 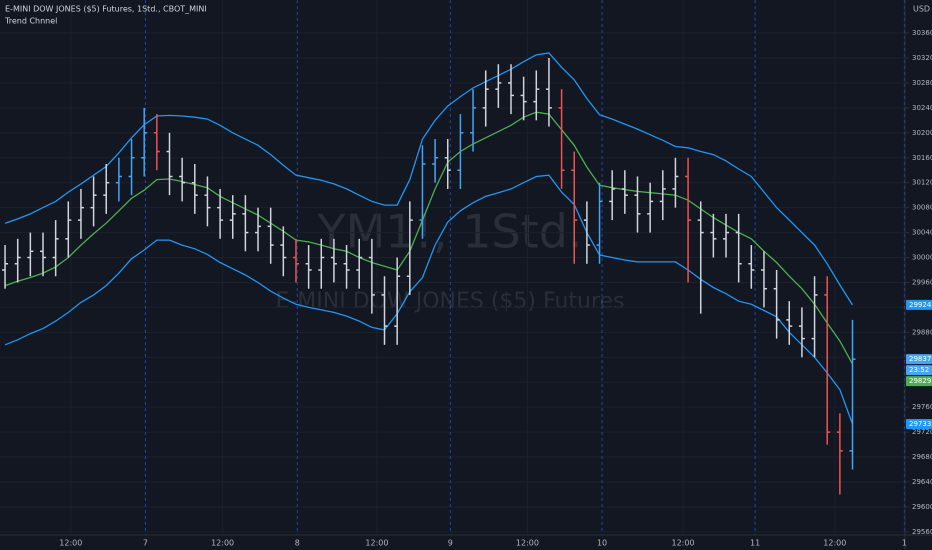 I want to click on y-tick-label: 30280, so click(x=922, y=83).